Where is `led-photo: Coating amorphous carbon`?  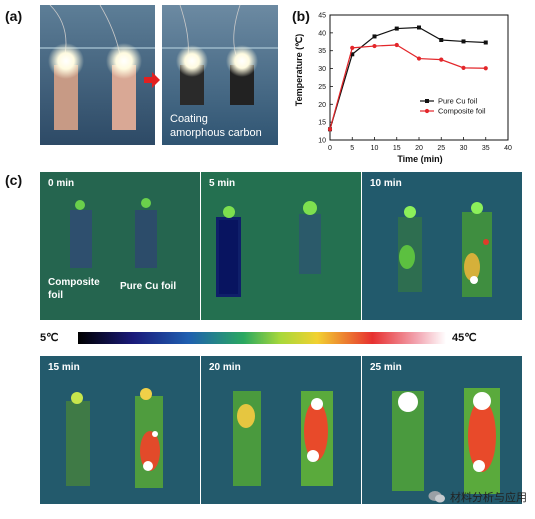
led-photo: Coating amorphous carbon is located at coordinates (159, 75).